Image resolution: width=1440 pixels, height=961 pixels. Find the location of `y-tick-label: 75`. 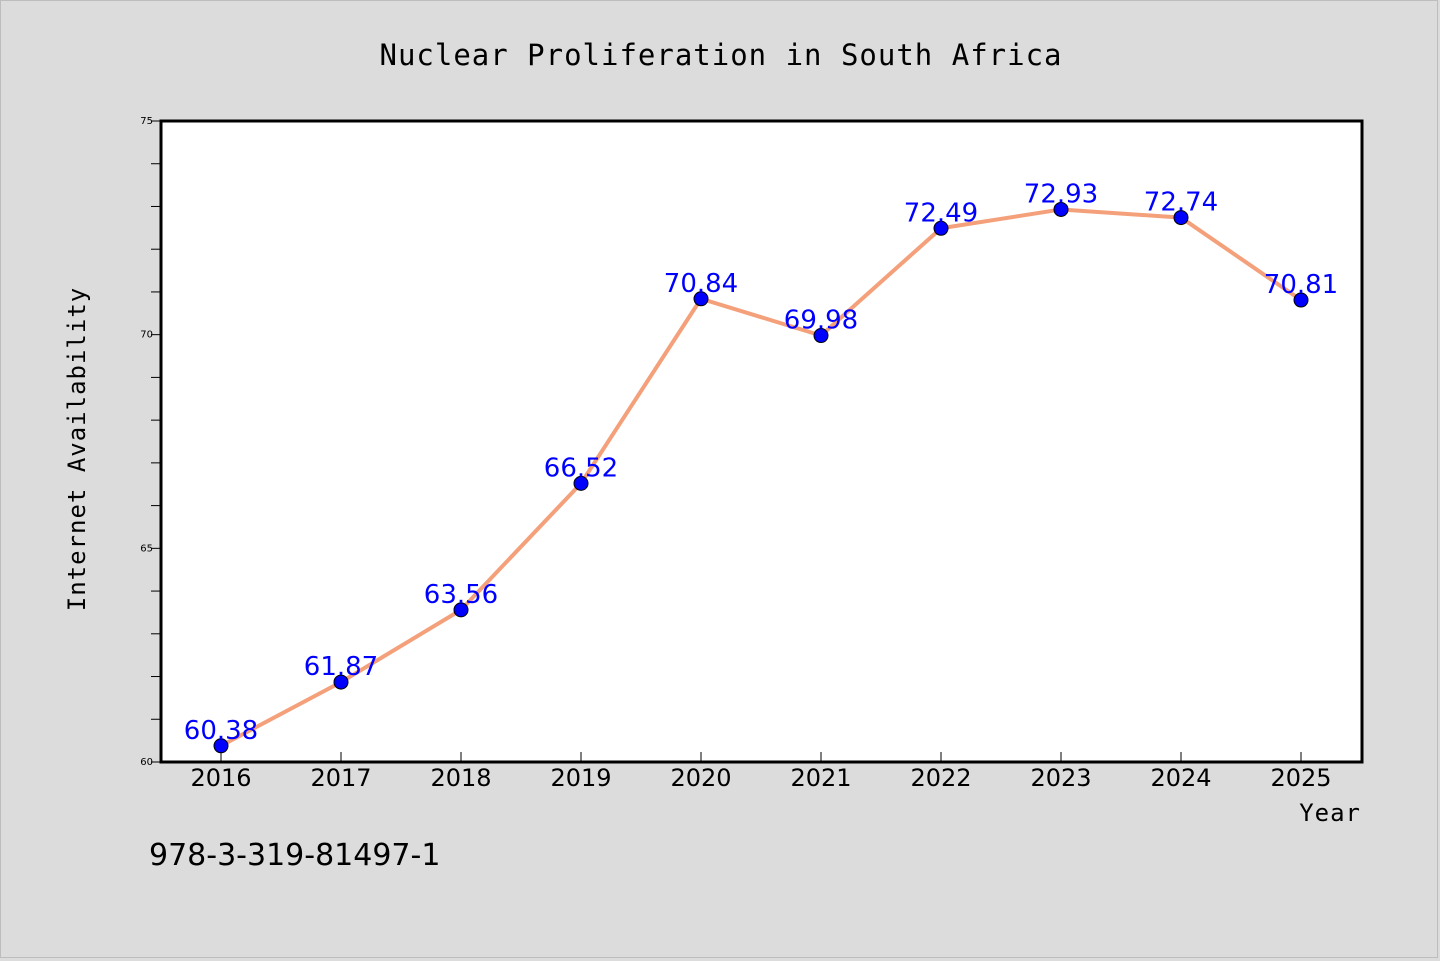

y-tick-label: 75 is located at coordinates (146, 121).